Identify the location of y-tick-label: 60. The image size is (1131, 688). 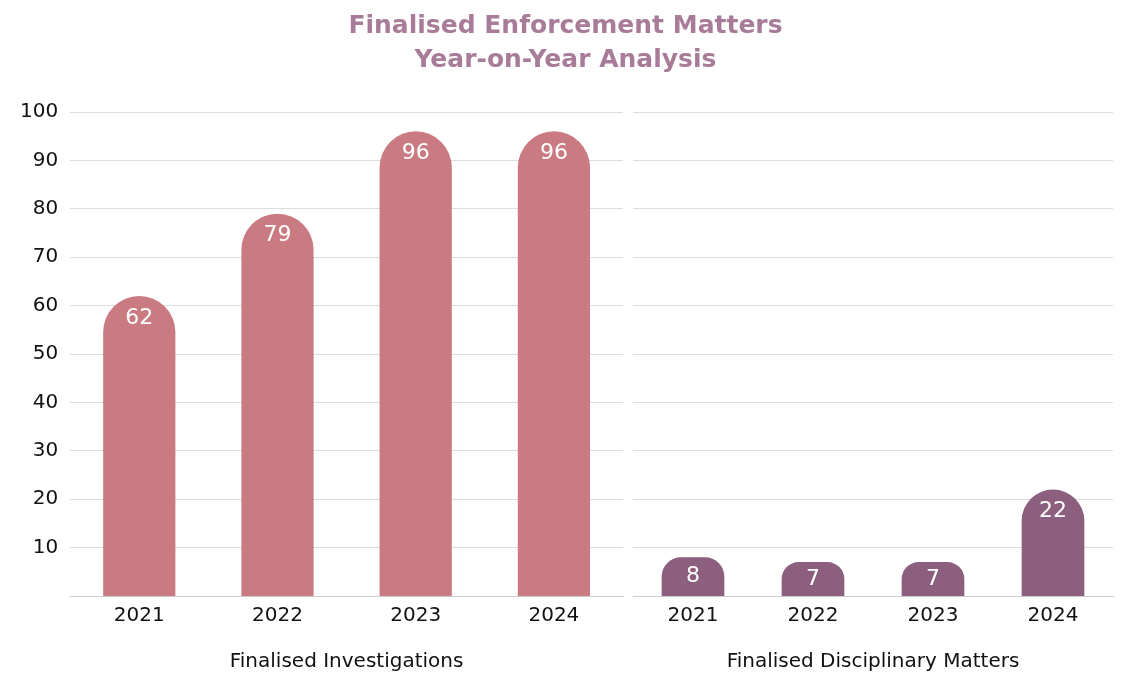
(45, 303).